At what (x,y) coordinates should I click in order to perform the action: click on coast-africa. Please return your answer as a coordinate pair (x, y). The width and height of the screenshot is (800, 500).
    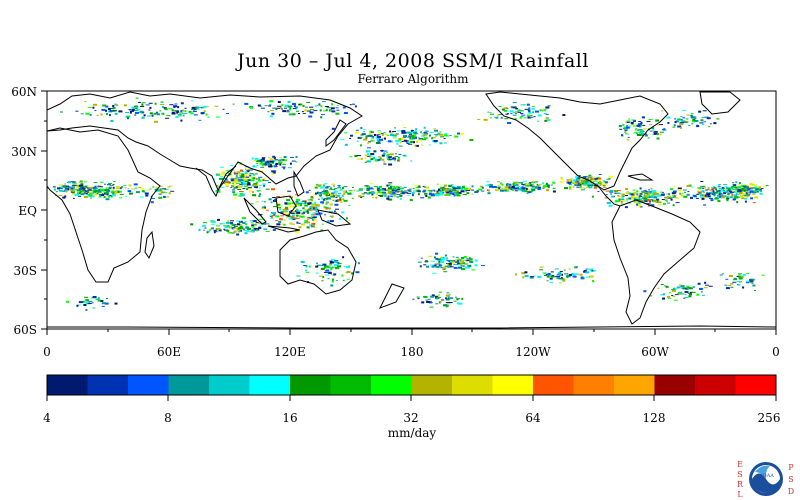
    Looking at the image, I should click on (104, 205).